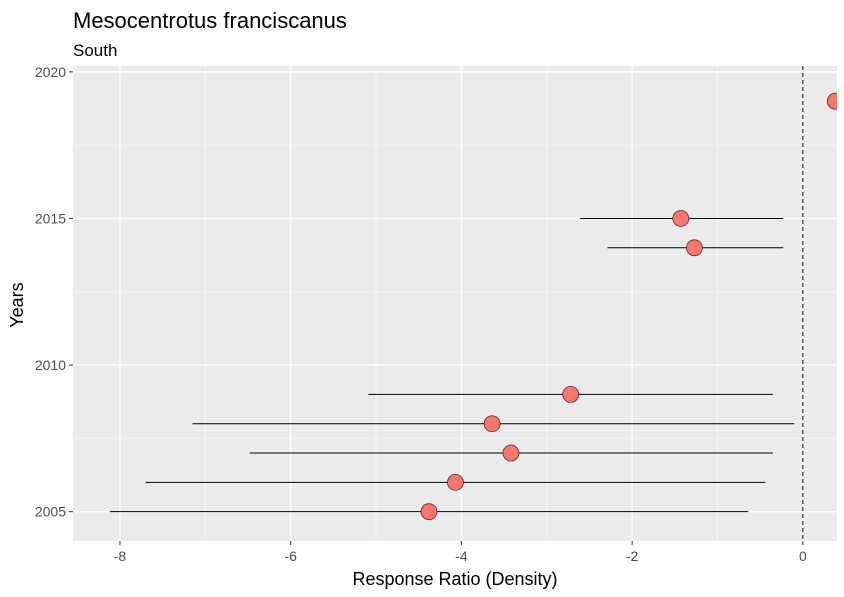 This screenshot has height=597, width=844. I want to click on point-2009, so click(571, 394).